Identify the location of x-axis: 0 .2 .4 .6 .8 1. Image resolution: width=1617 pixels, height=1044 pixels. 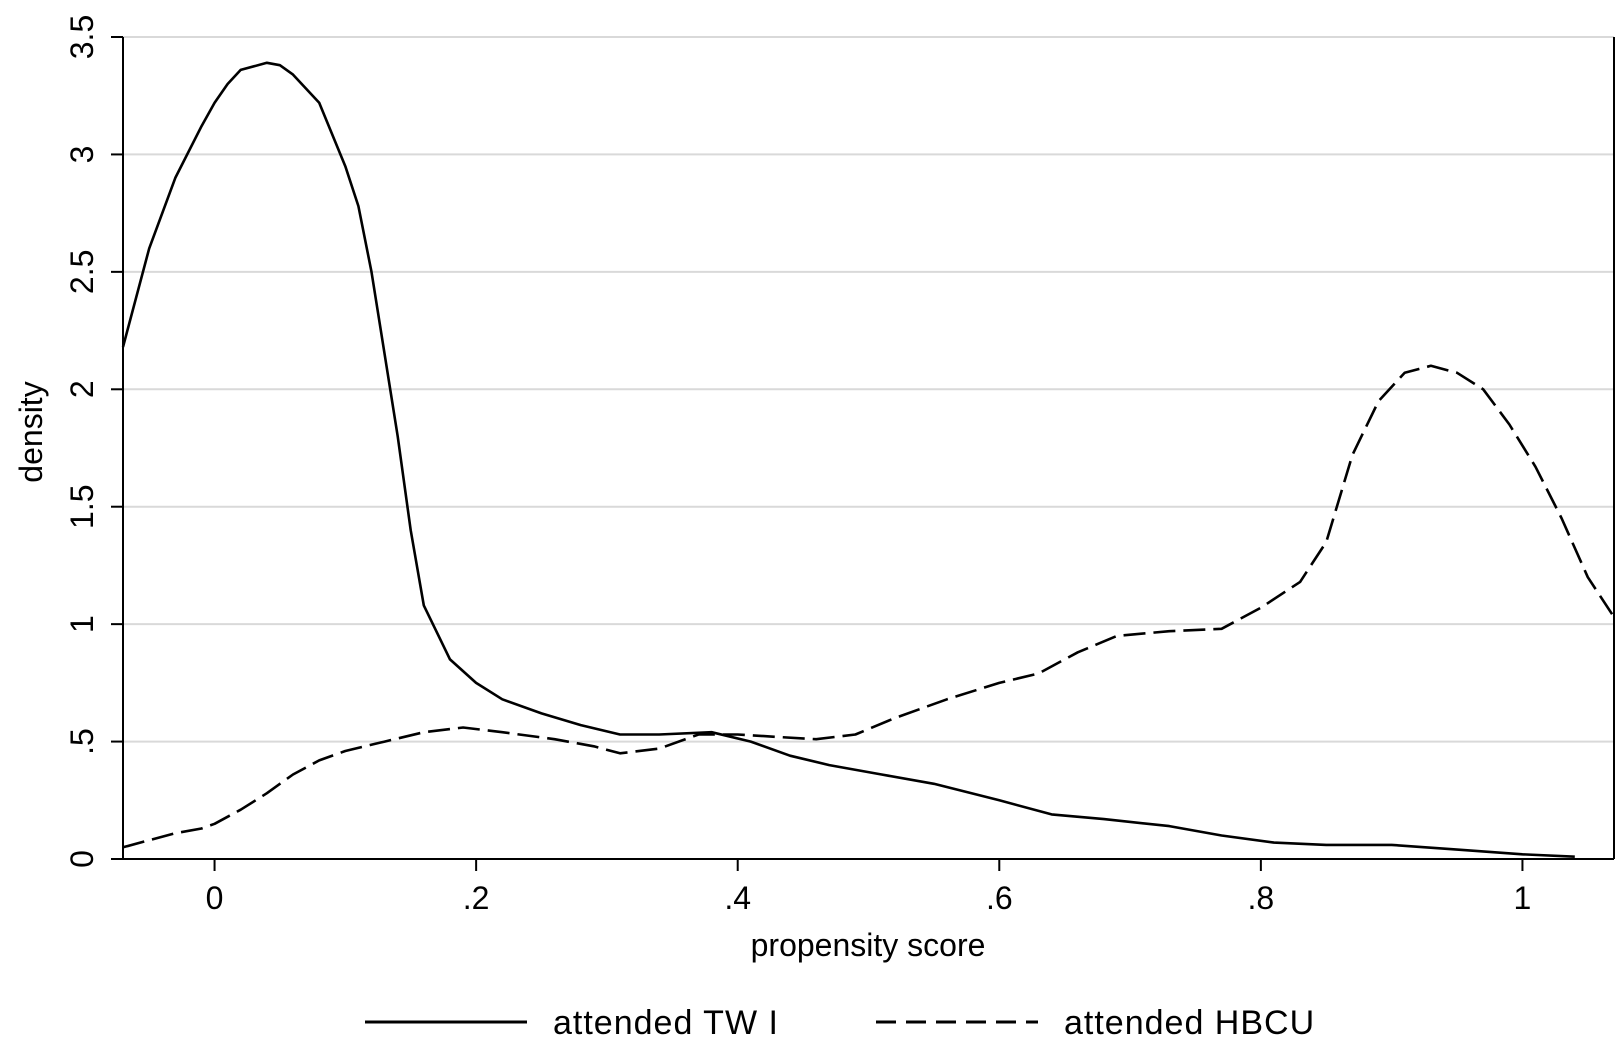
(868, 887).